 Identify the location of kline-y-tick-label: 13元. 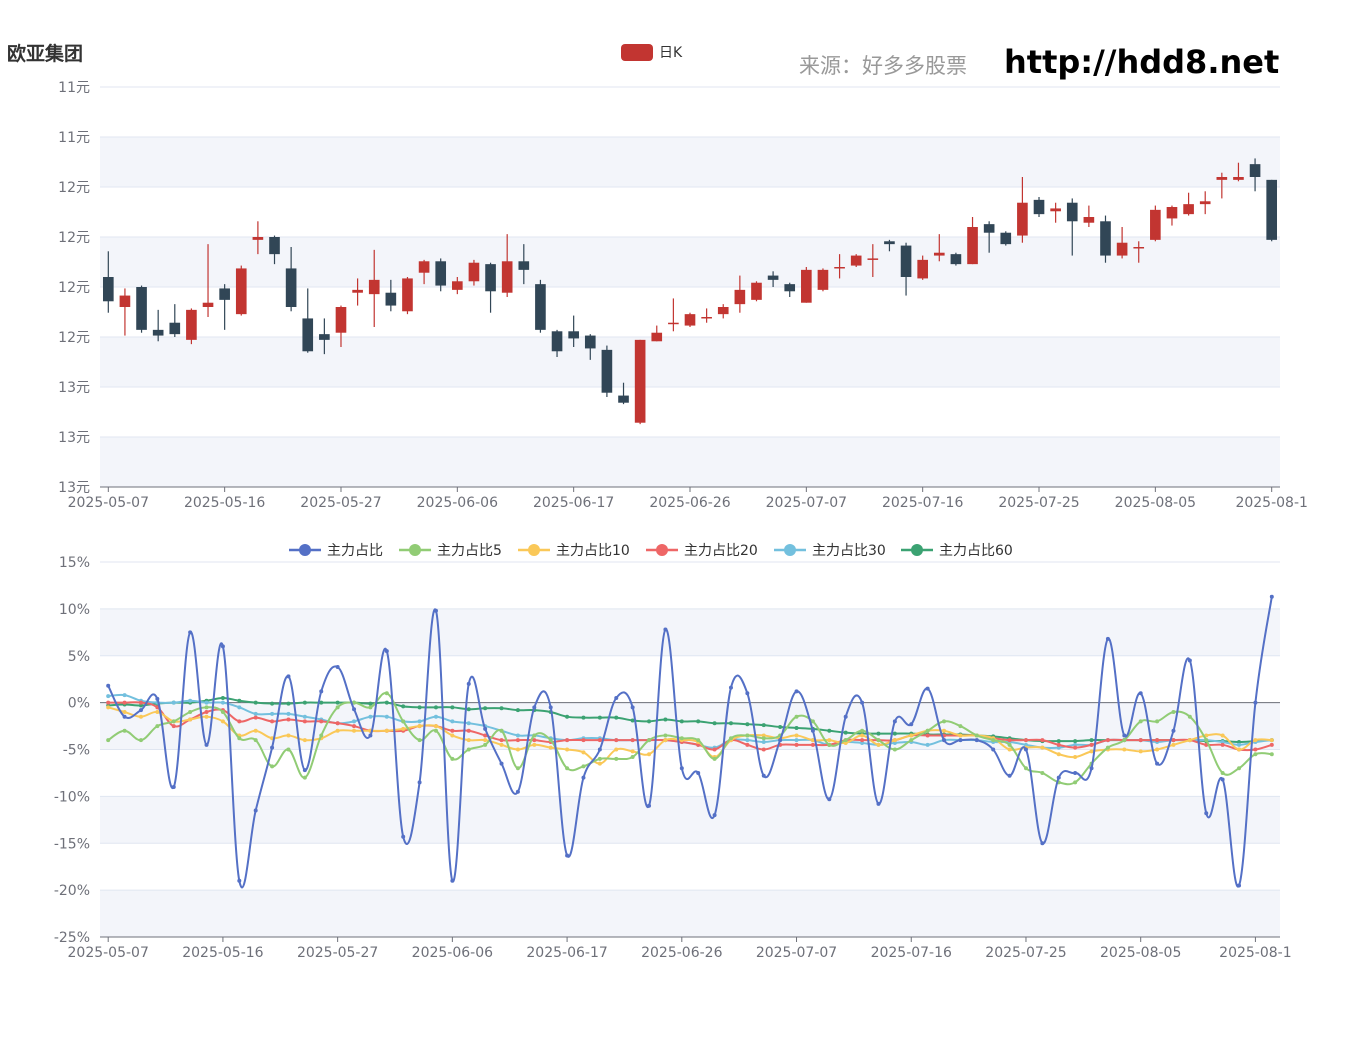
(74, 488).